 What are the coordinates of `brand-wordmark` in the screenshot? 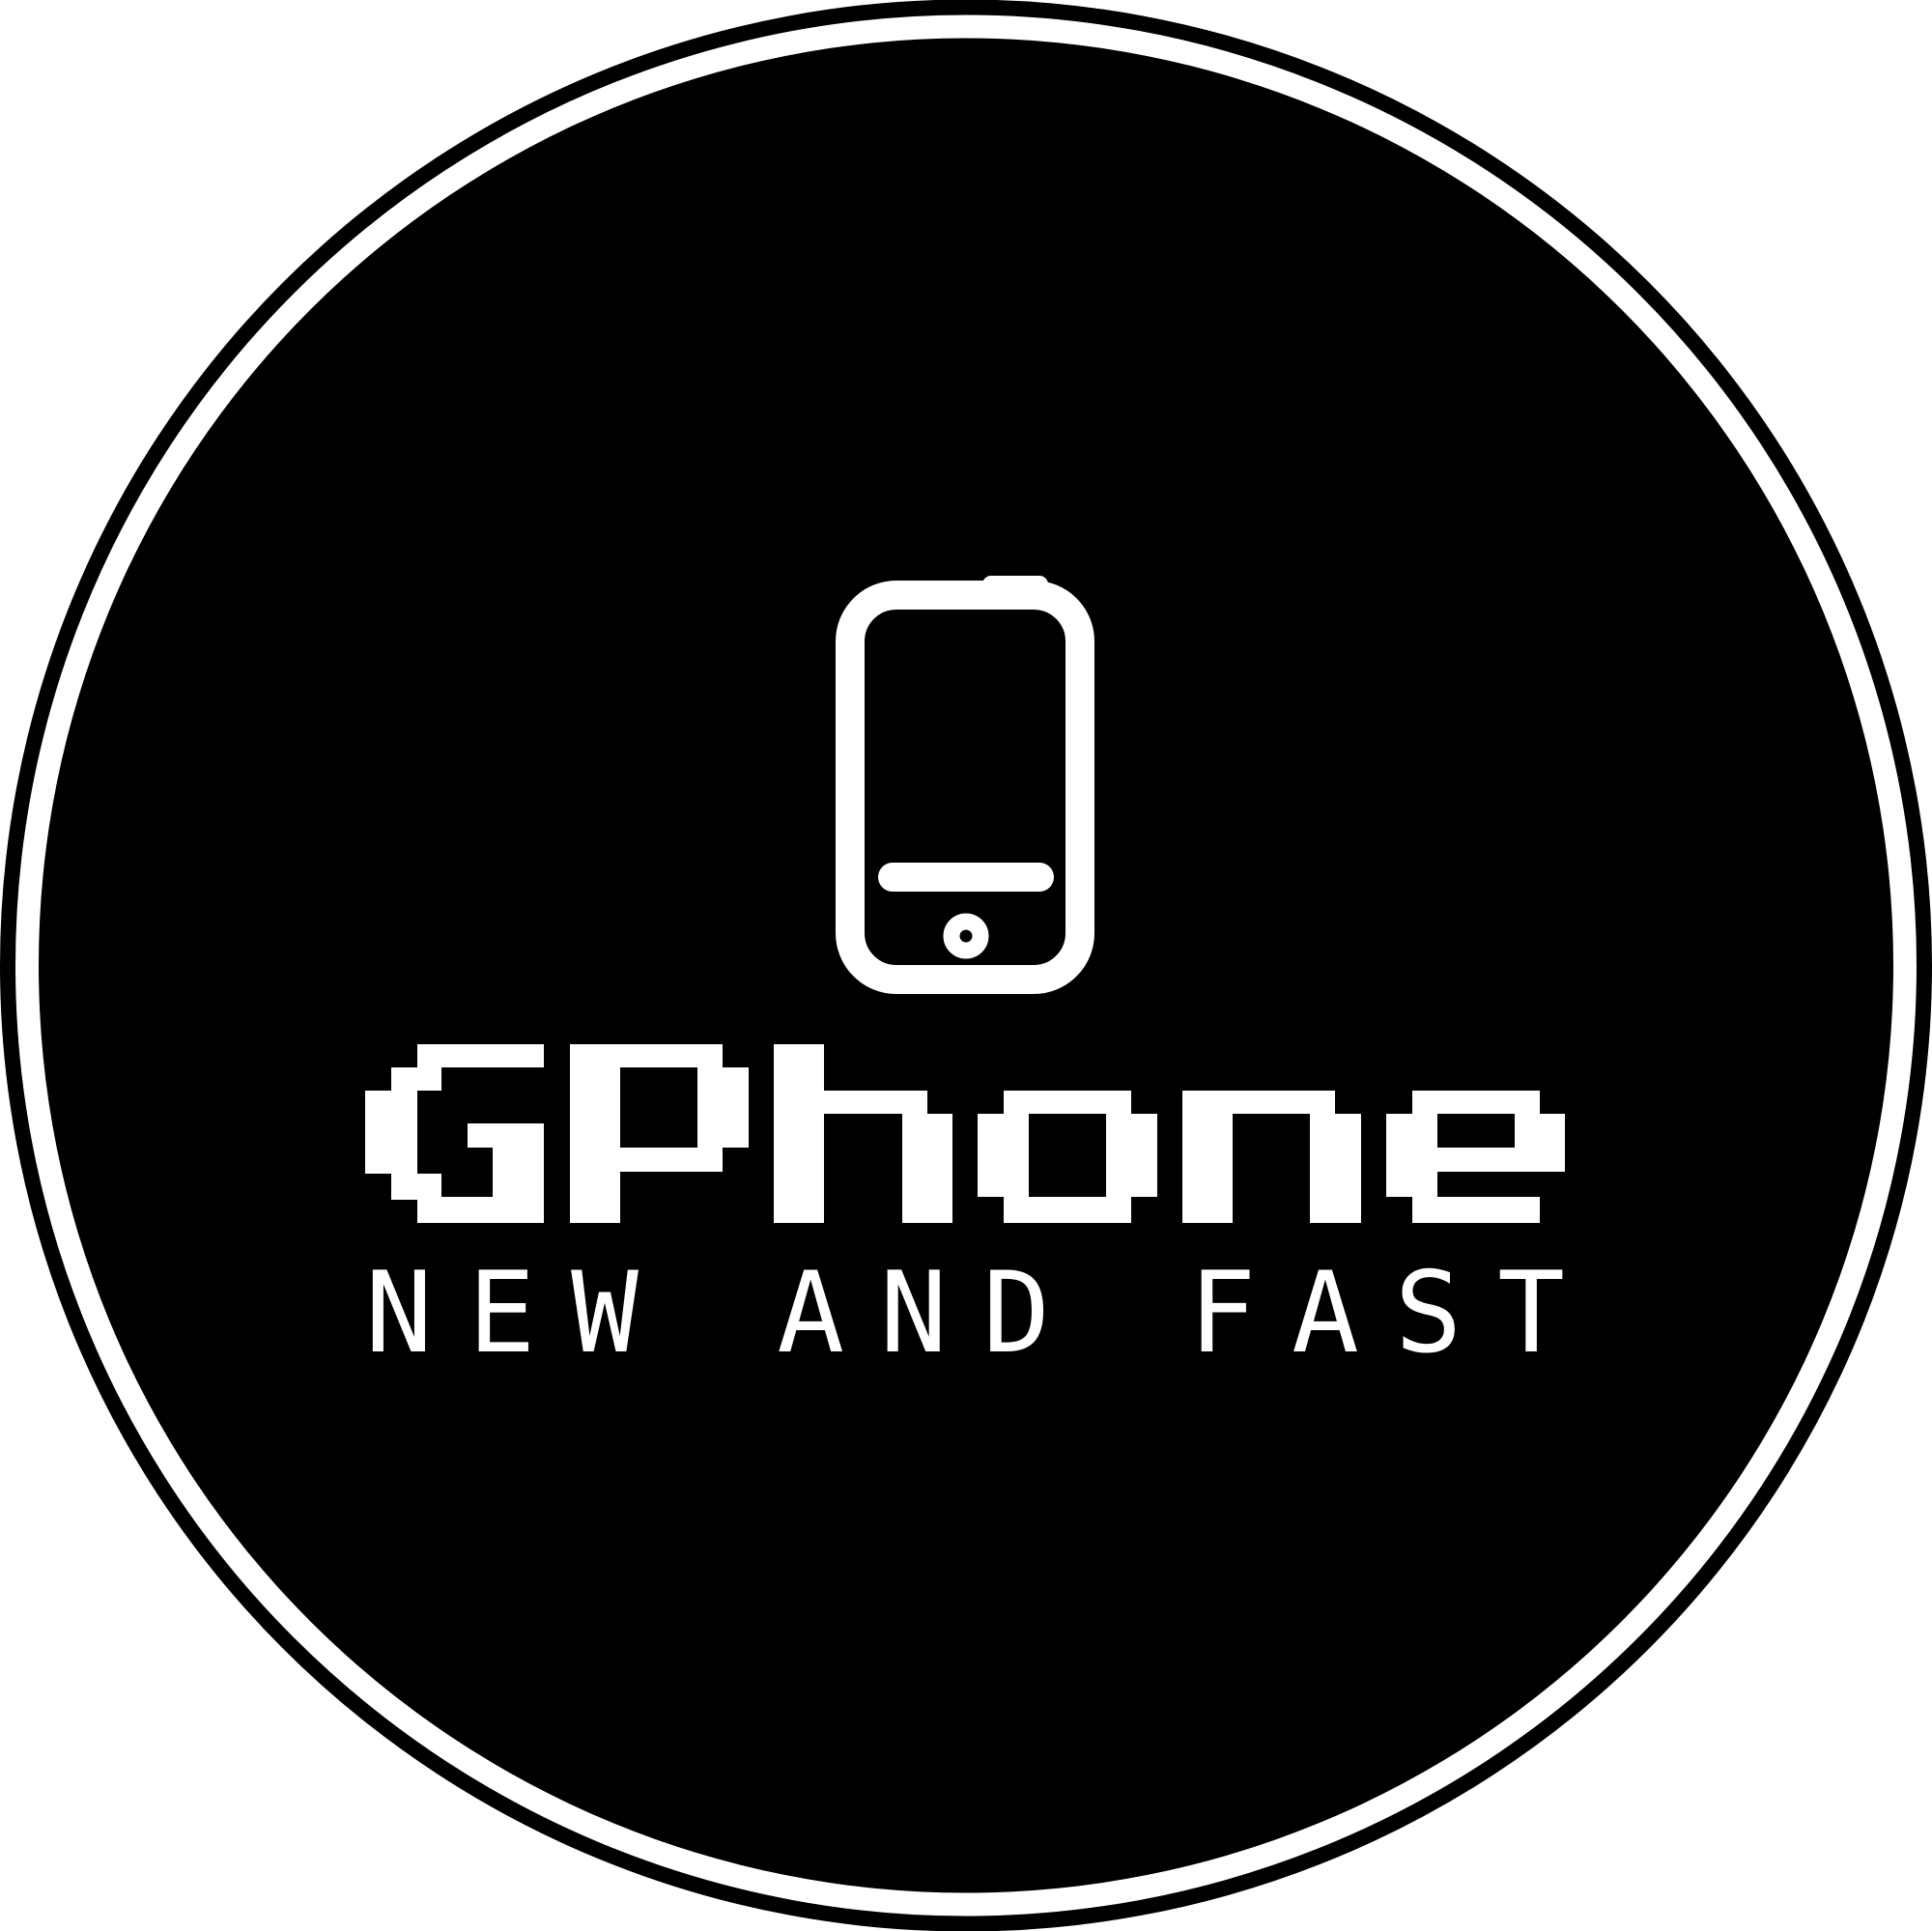 It's located at (965, 1133).